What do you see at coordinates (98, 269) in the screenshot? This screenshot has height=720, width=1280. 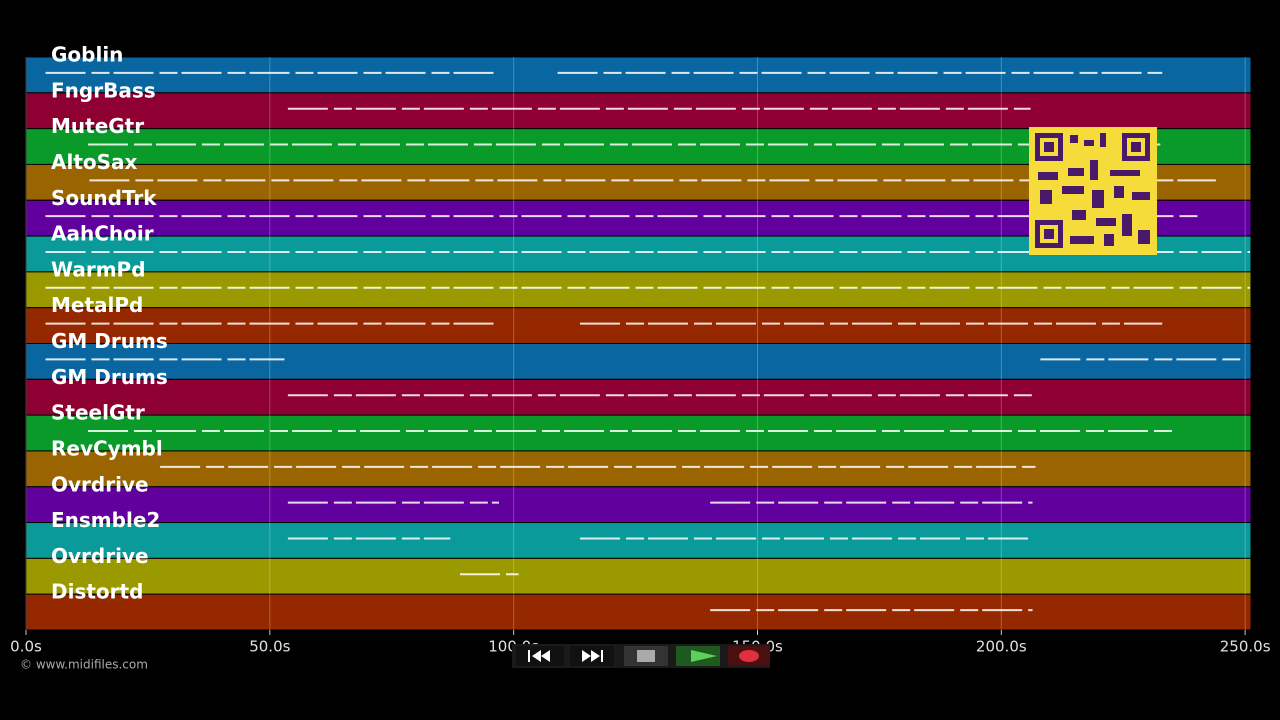 I see `track-name: WarmPd` at bounding box center [98, 269].